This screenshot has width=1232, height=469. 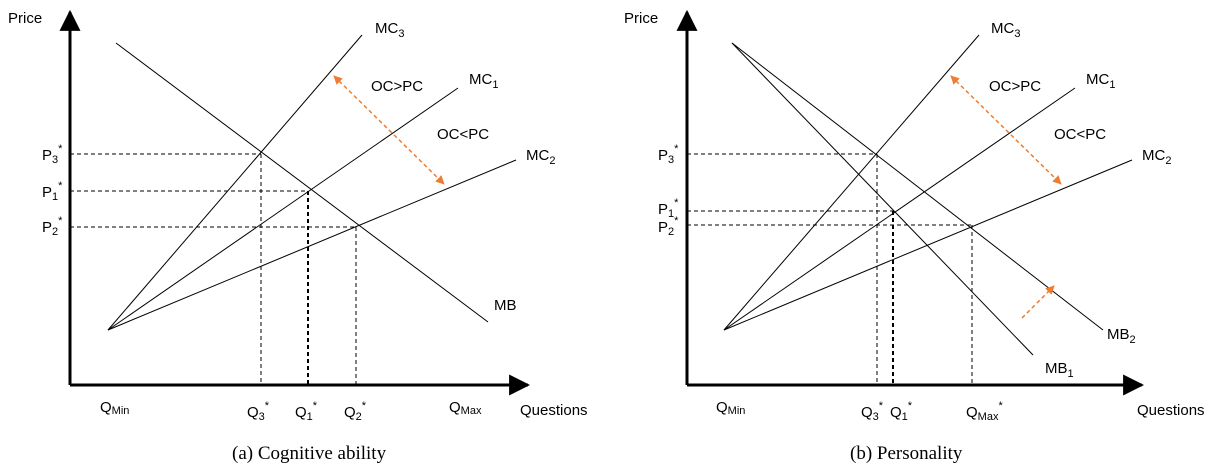 What do you see at coordinates (554, 410) in the screenshot?
I see `panel-a-x-axis-label: Questions` at bounding box center [554, 410].